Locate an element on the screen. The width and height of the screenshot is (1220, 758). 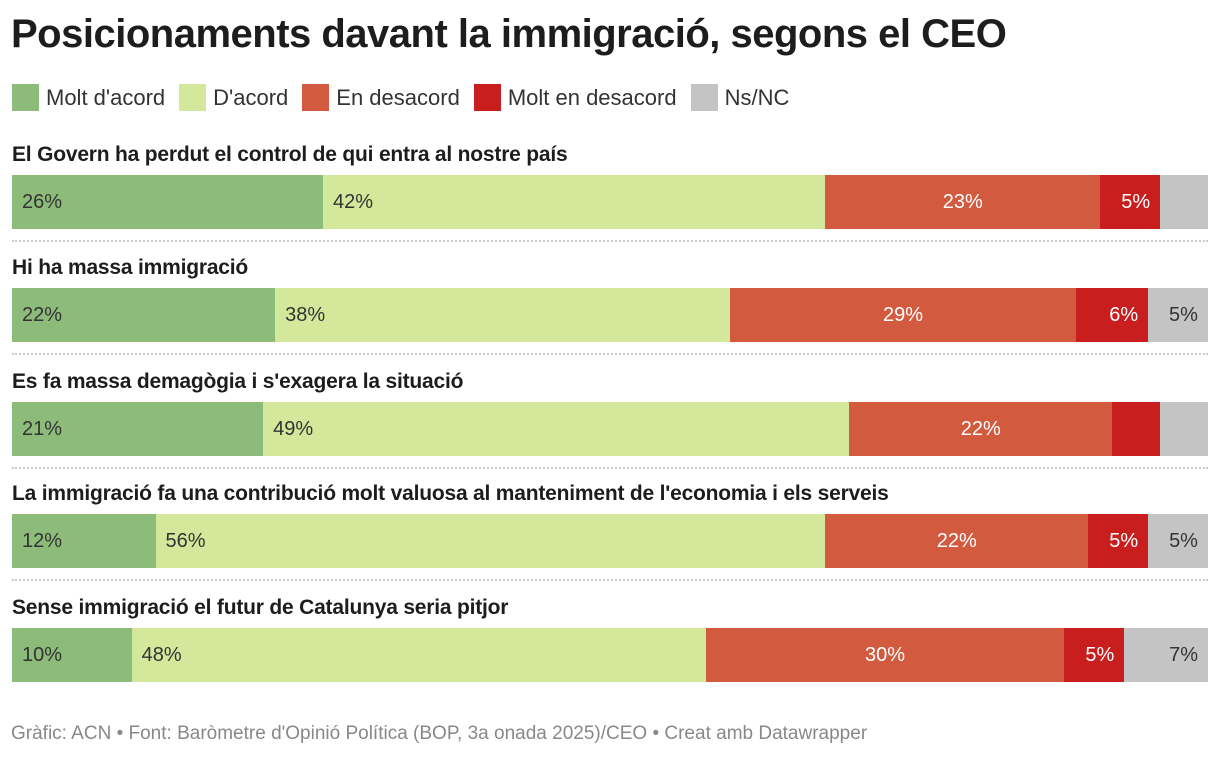
stacked-bar: 26% 42% 23% 5% is located at coordinates (610, 202).